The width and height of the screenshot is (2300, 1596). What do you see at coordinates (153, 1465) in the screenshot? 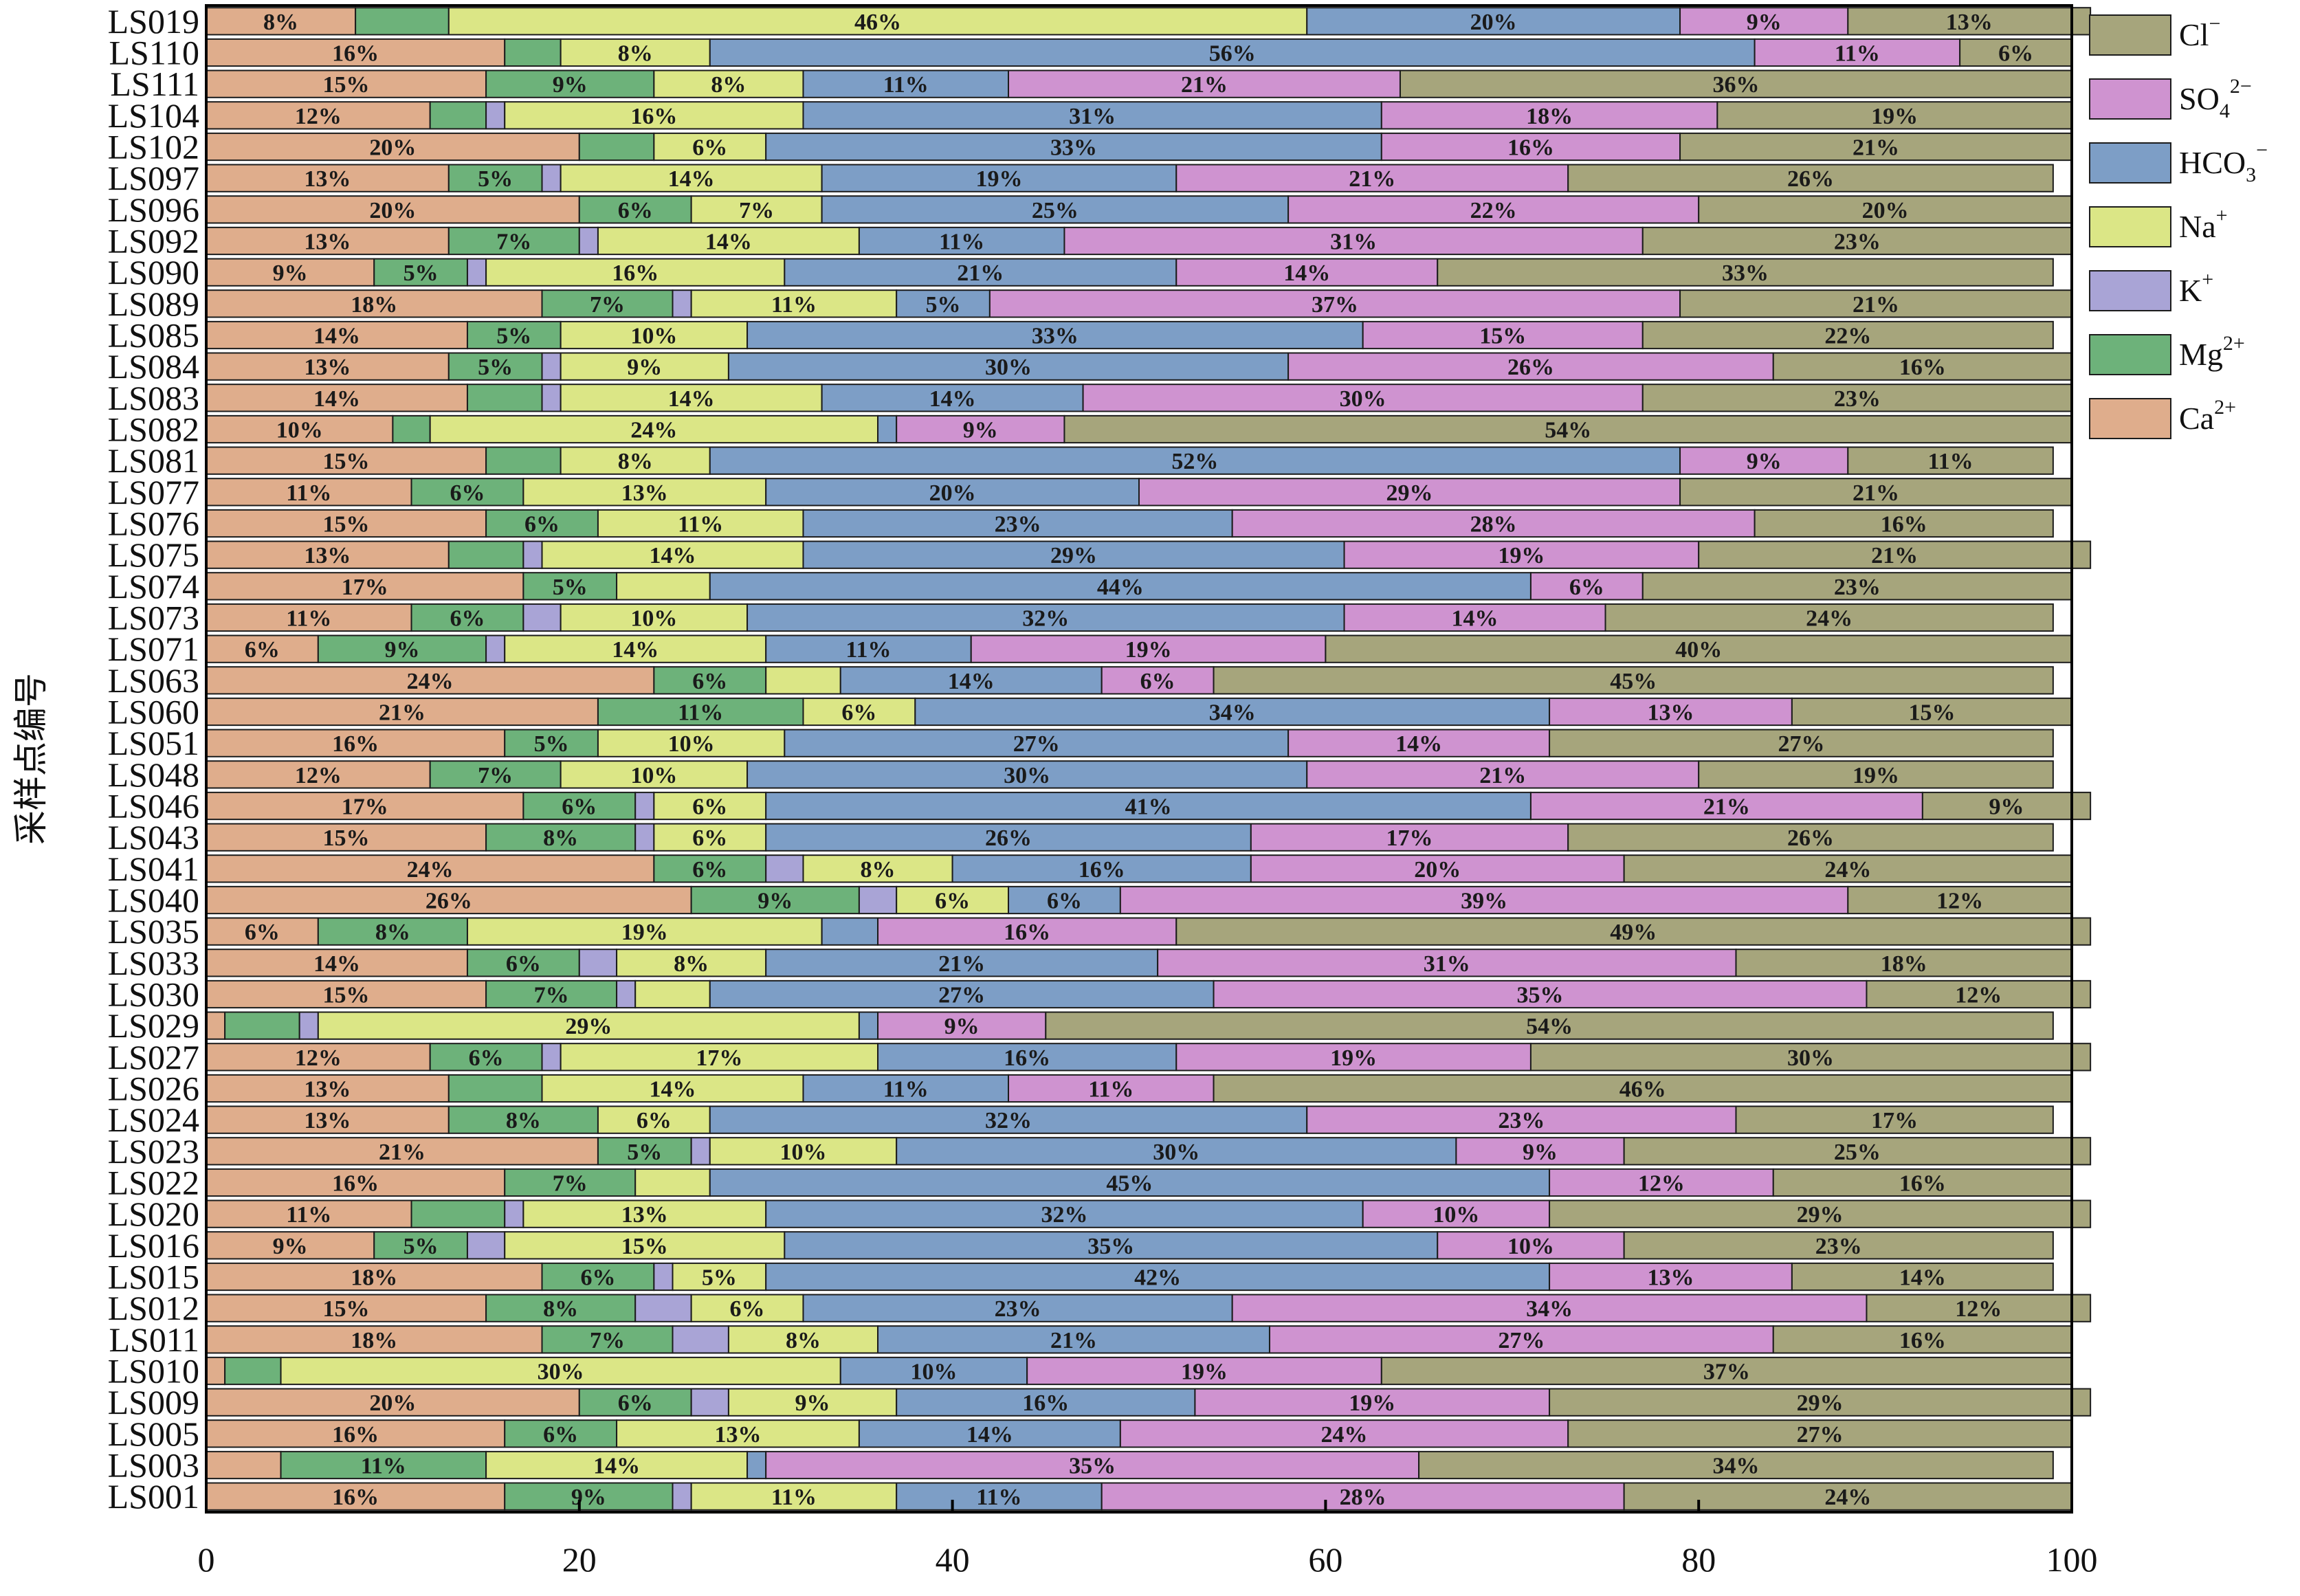
I see `category-label: LS003` at bounding box center [153, 1465].